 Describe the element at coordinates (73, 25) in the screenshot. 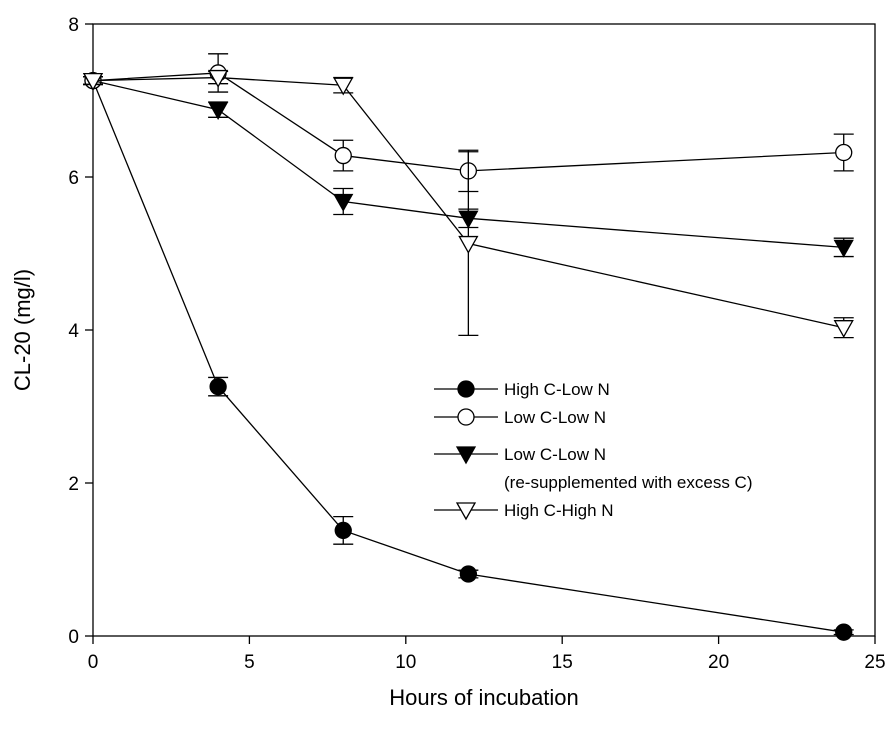

I see `y-tick-label: 8` at that location.